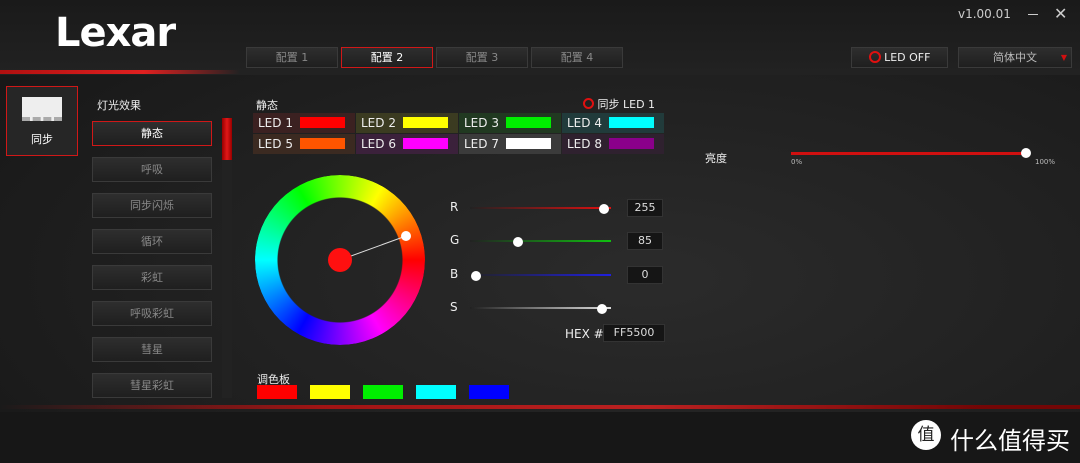  What do you see at coordinates (454, 207) in the screenshot?
I see `channel-label: R` at bounding box center [454, 207].